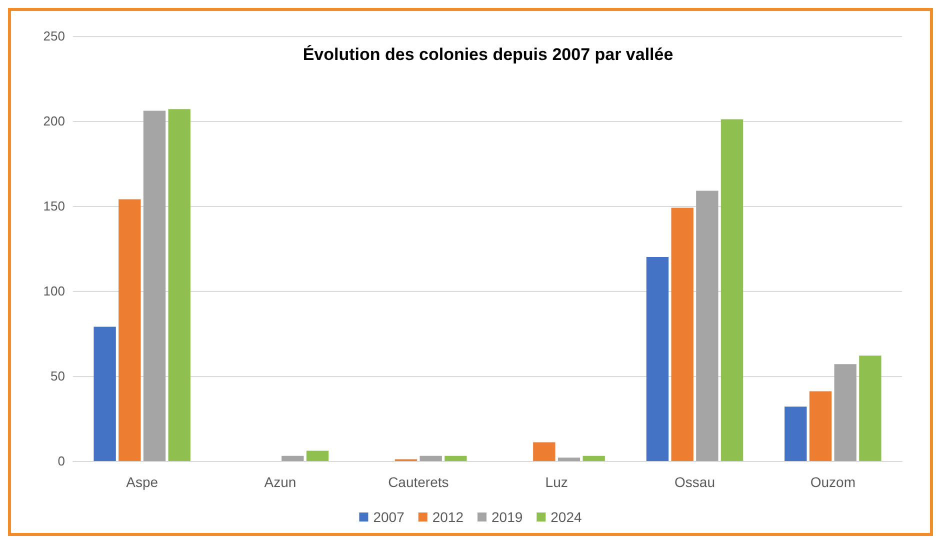 The height and width of the screenshot is (544, 941). I want to click on x-tick-label: Azun, so click(280, 482).